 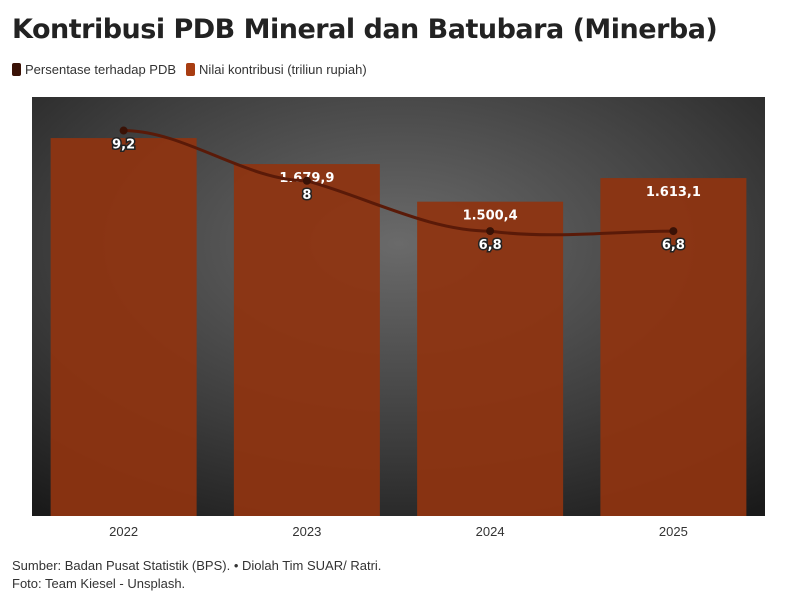 I want to click on line-point-2022, so click(x=123, y=130).